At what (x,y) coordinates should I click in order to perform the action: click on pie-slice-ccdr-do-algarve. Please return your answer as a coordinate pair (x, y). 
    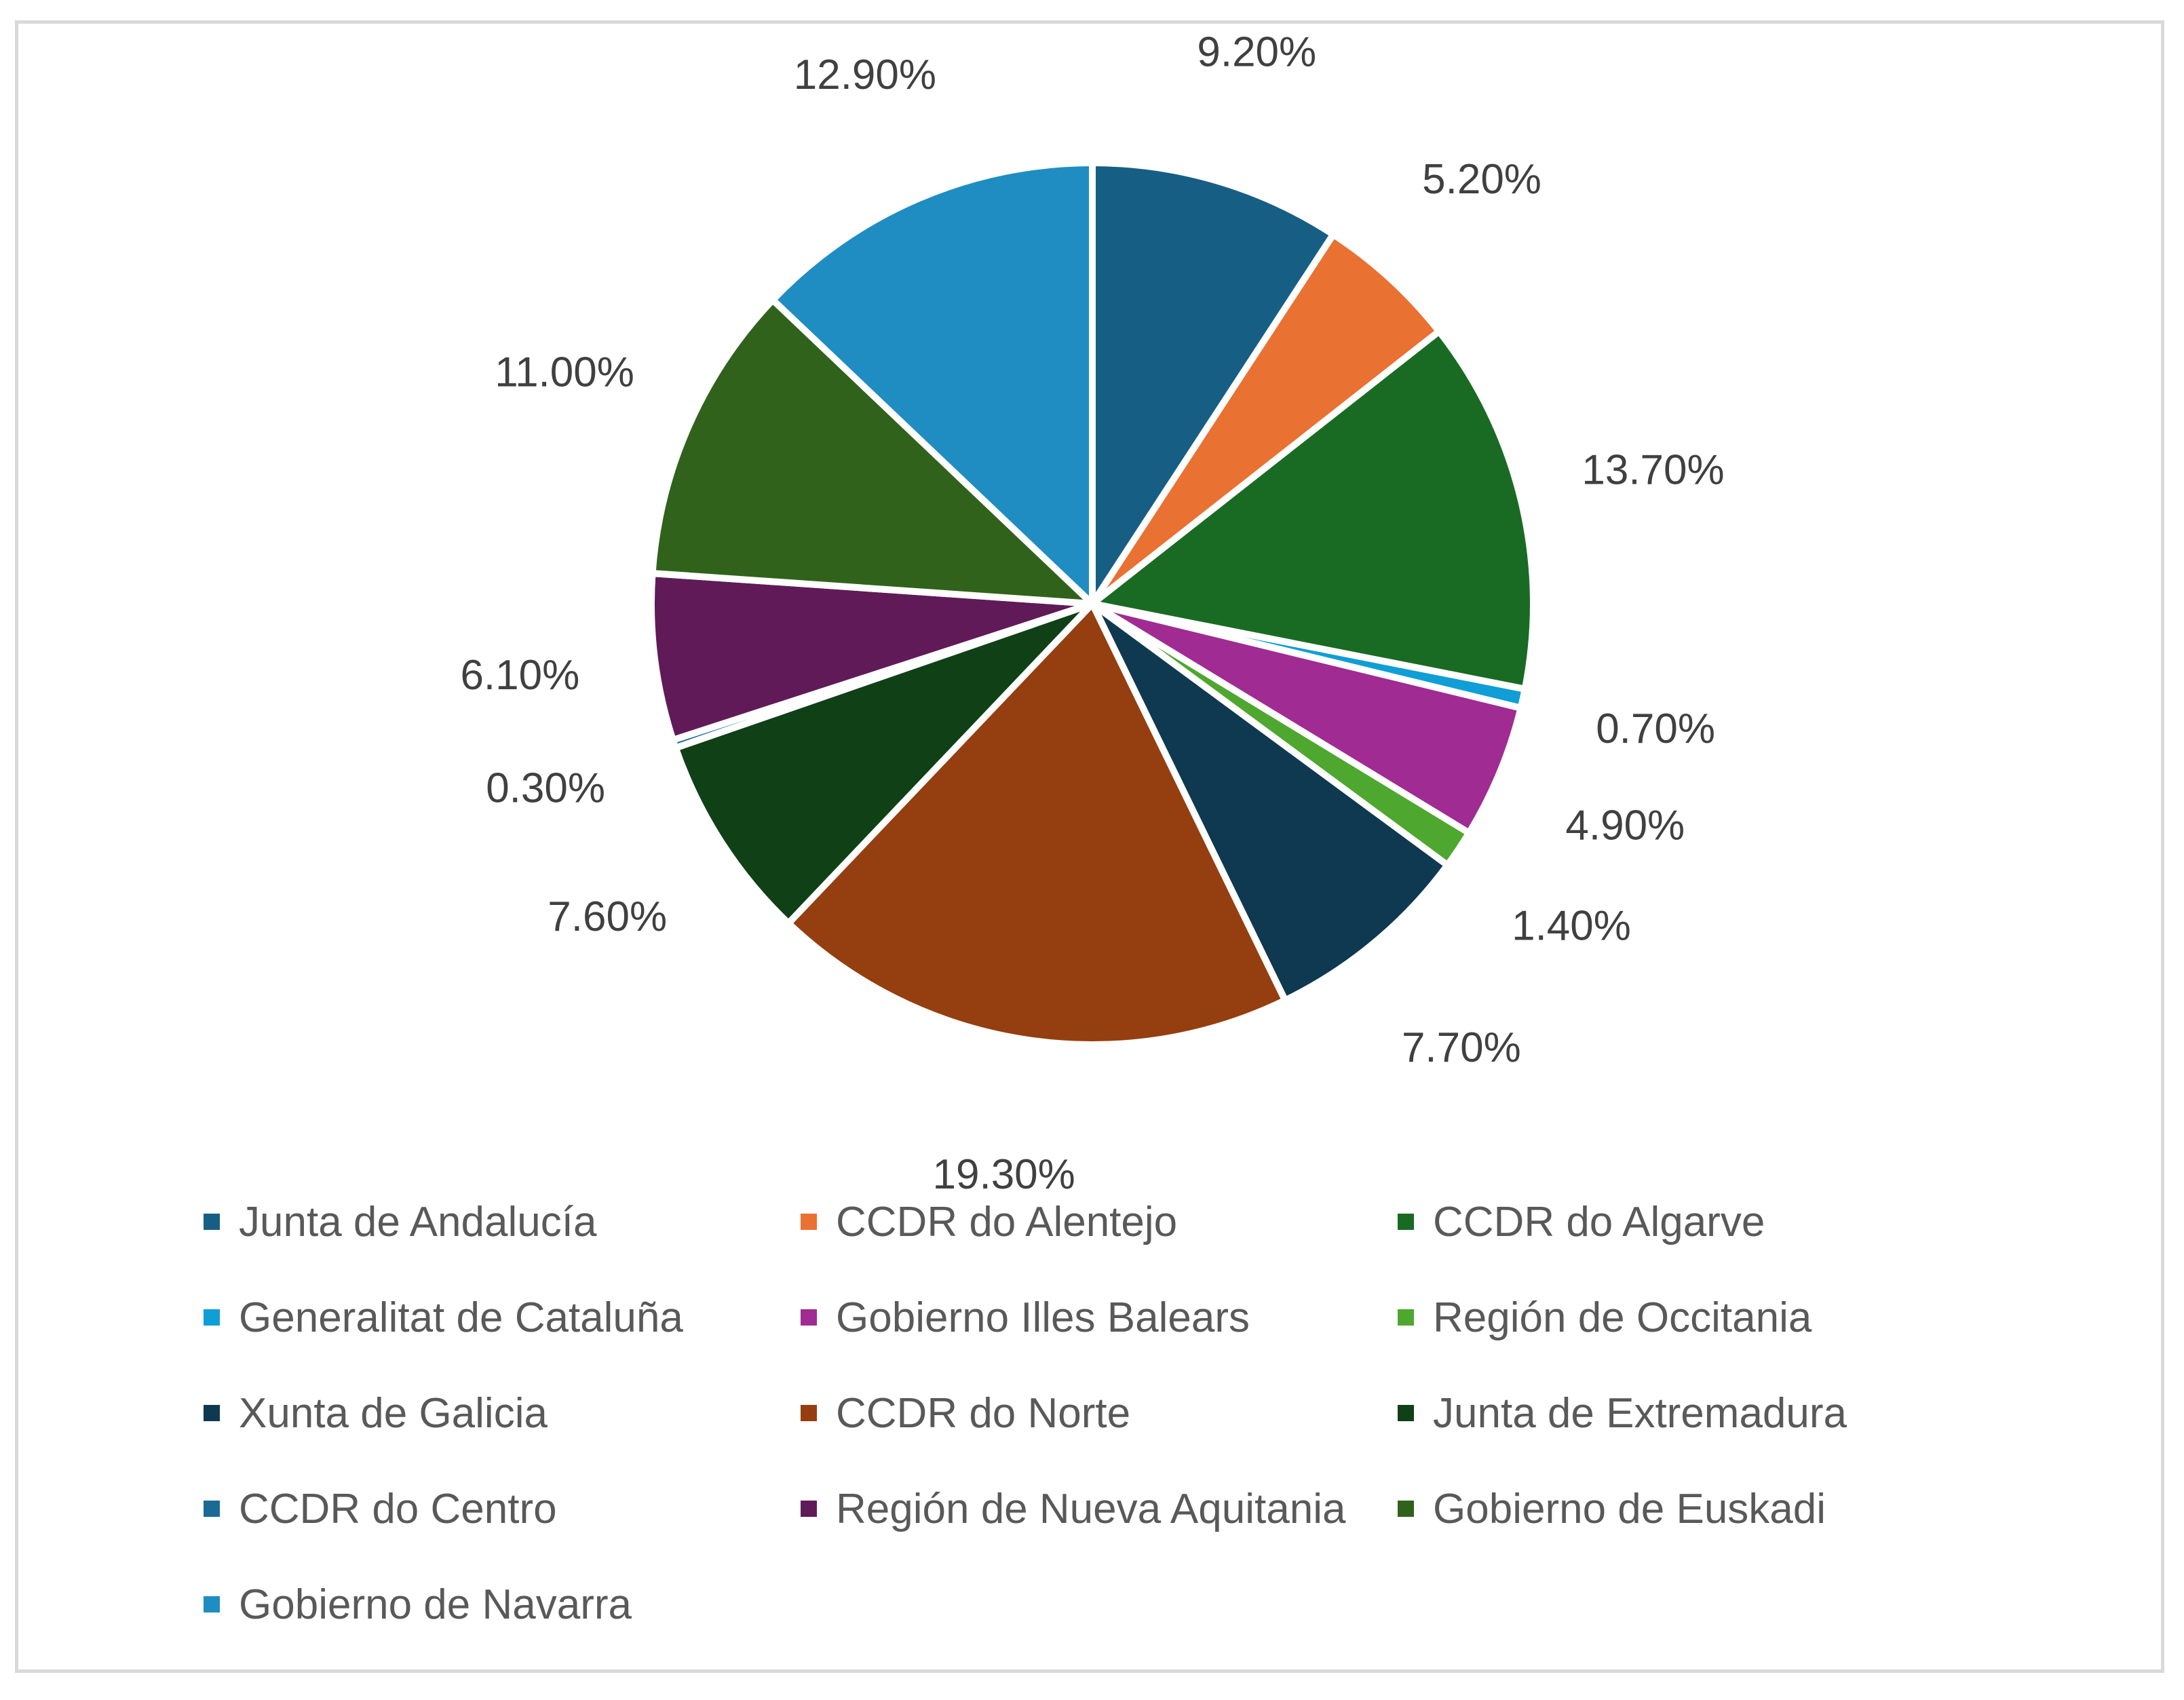
    Looking at the image, I should click on (1313, 510).